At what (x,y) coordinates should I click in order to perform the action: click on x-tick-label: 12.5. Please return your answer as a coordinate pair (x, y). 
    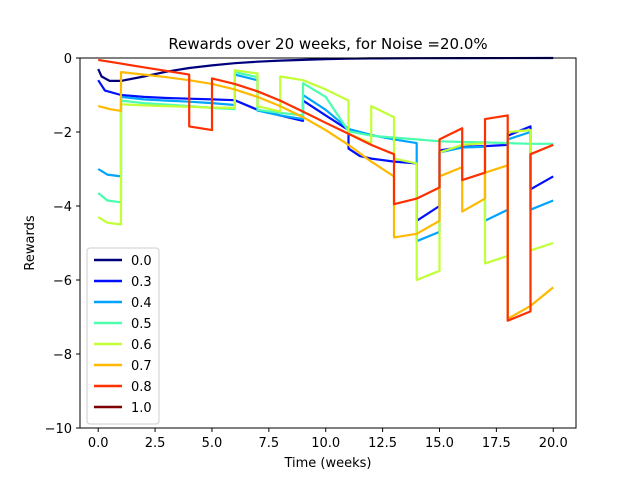
    Looking at the image, I should click on (382, 443).